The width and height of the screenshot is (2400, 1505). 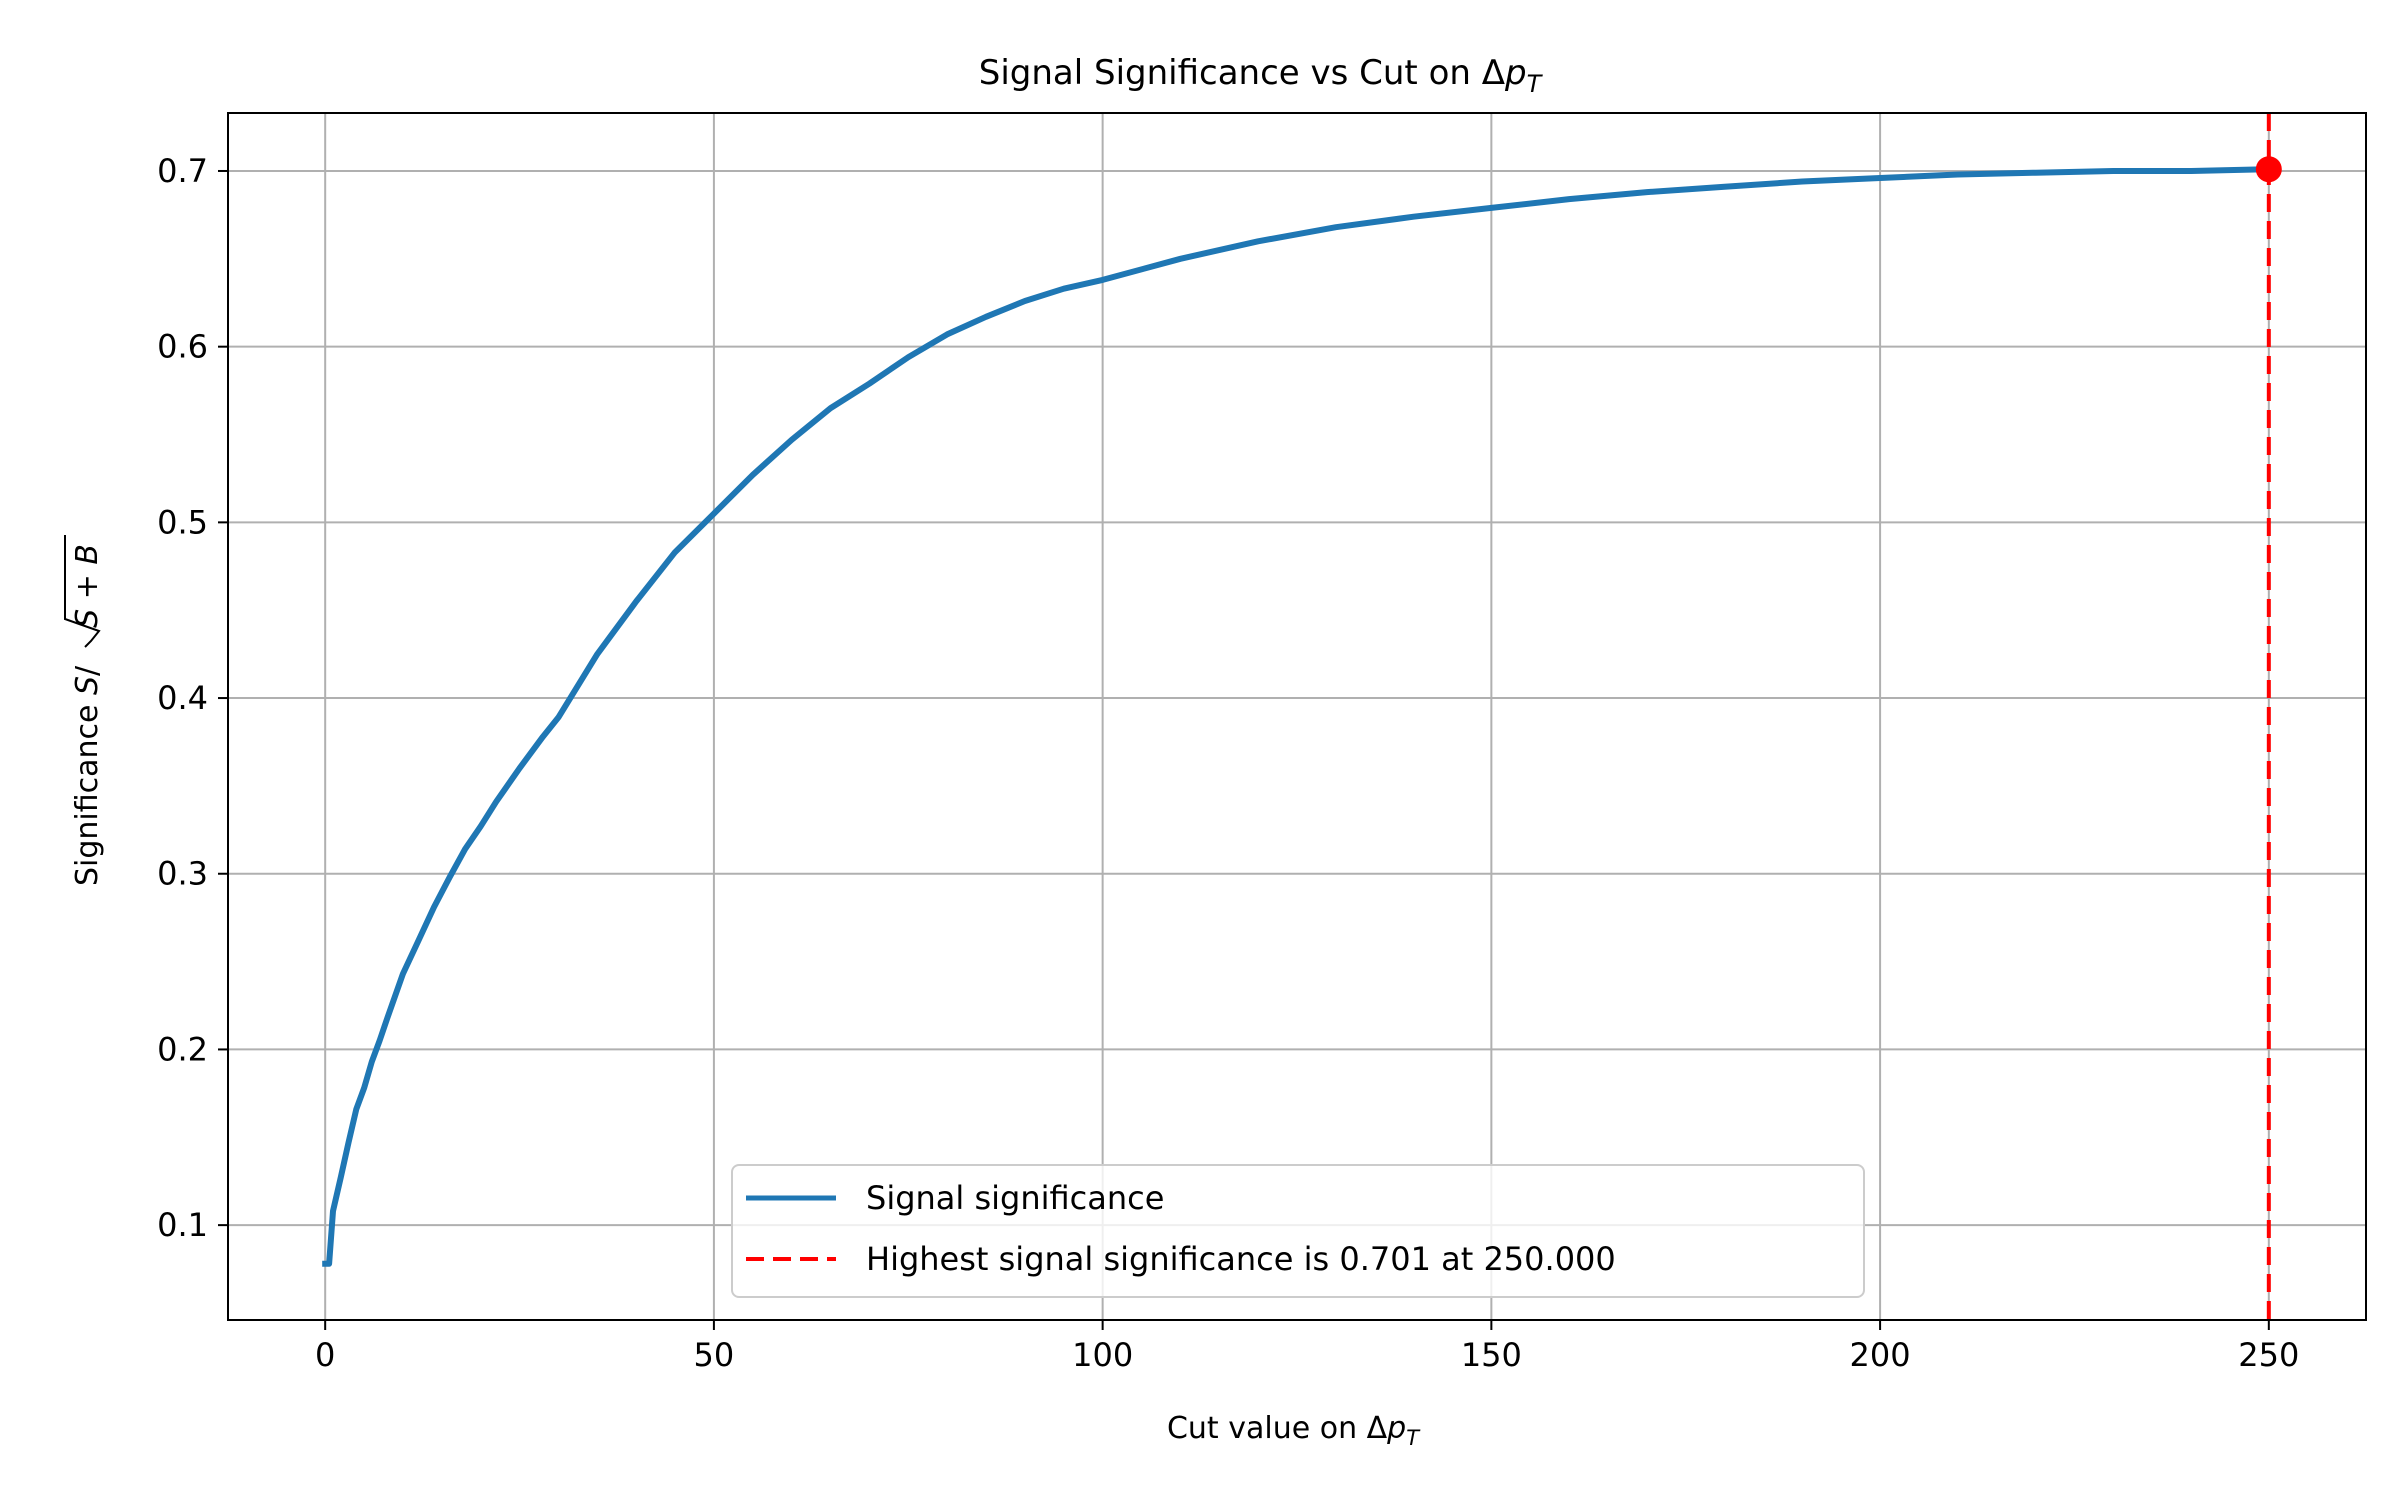 What do you see at coordinates (714, 1355) in the screenshot?
I see `x-tick-label-1: 50` at bounding box center [714, 1355].